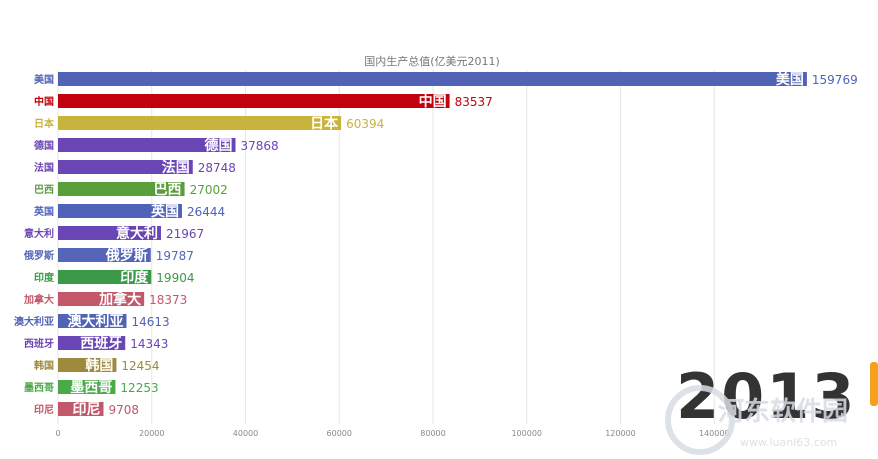 Image resolution: width=878 pixels, height=459 pixels. Describe the element at coordinates (151, 433) in the screenshot. I see `x-tick-label: 20000` at that location.